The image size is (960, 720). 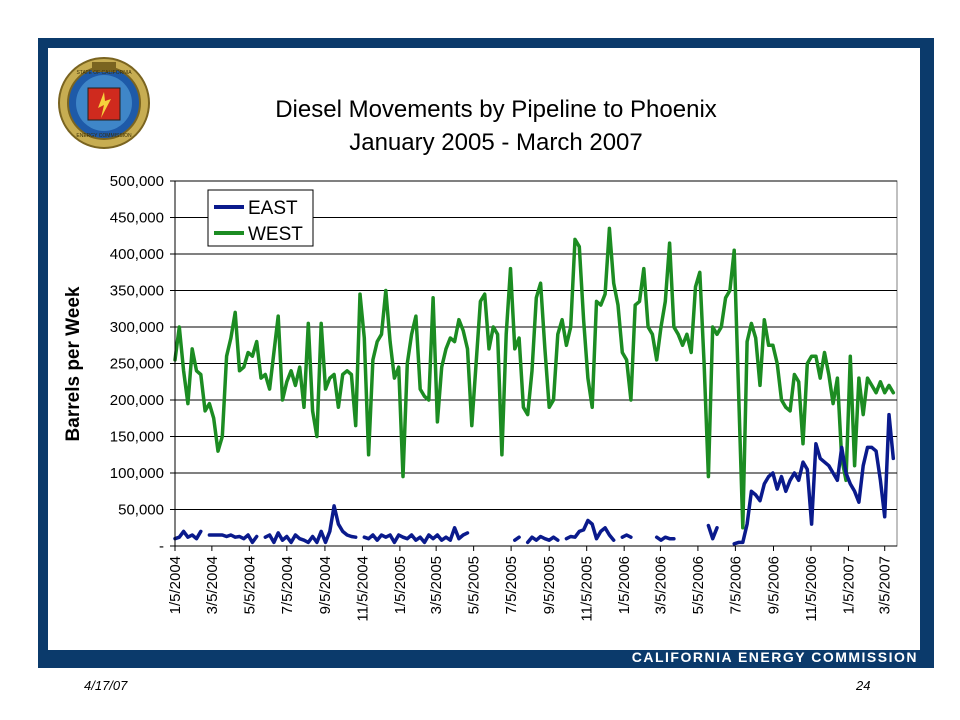 What do you see at coordinates (885, 585) in the screenshot?
I see `x-tick-label-19: 3/5/2007` at bounding box center [885, 585].